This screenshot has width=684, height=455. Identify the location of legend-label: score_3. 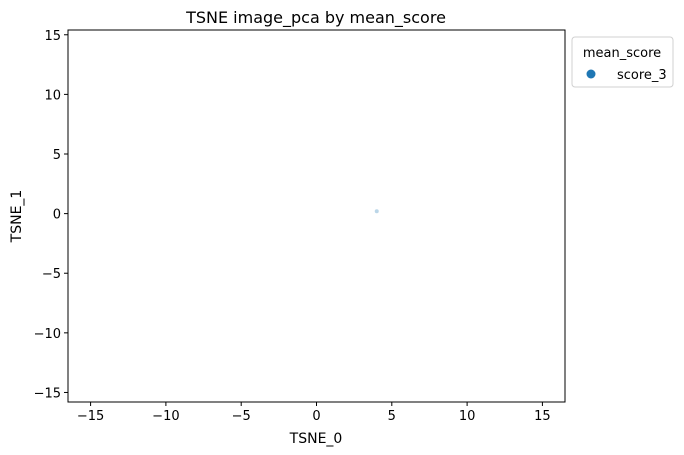
(642, 75).